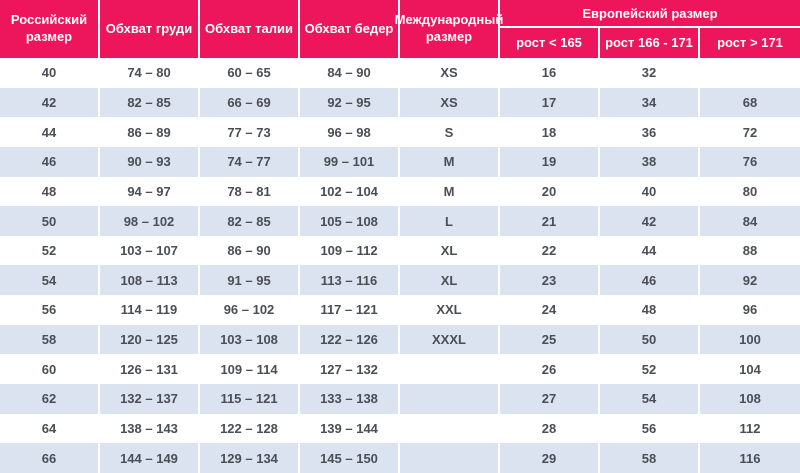  I want to click on table-cell: XXL, so click(450, 310).